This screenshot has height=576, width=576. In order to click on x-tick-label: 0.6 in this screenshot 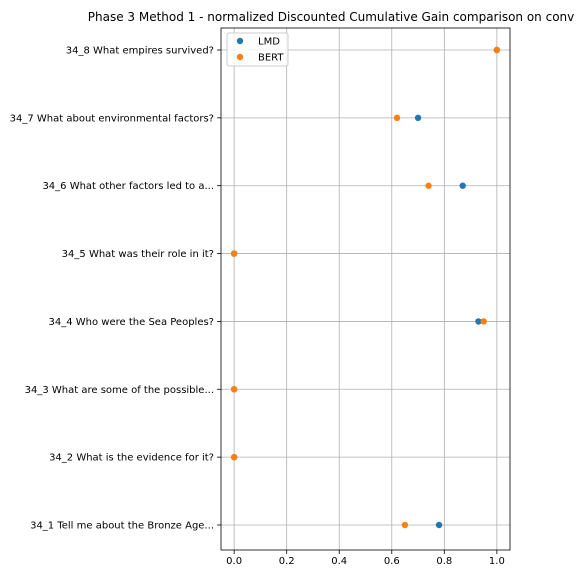, I will do `click(392, 561)`.